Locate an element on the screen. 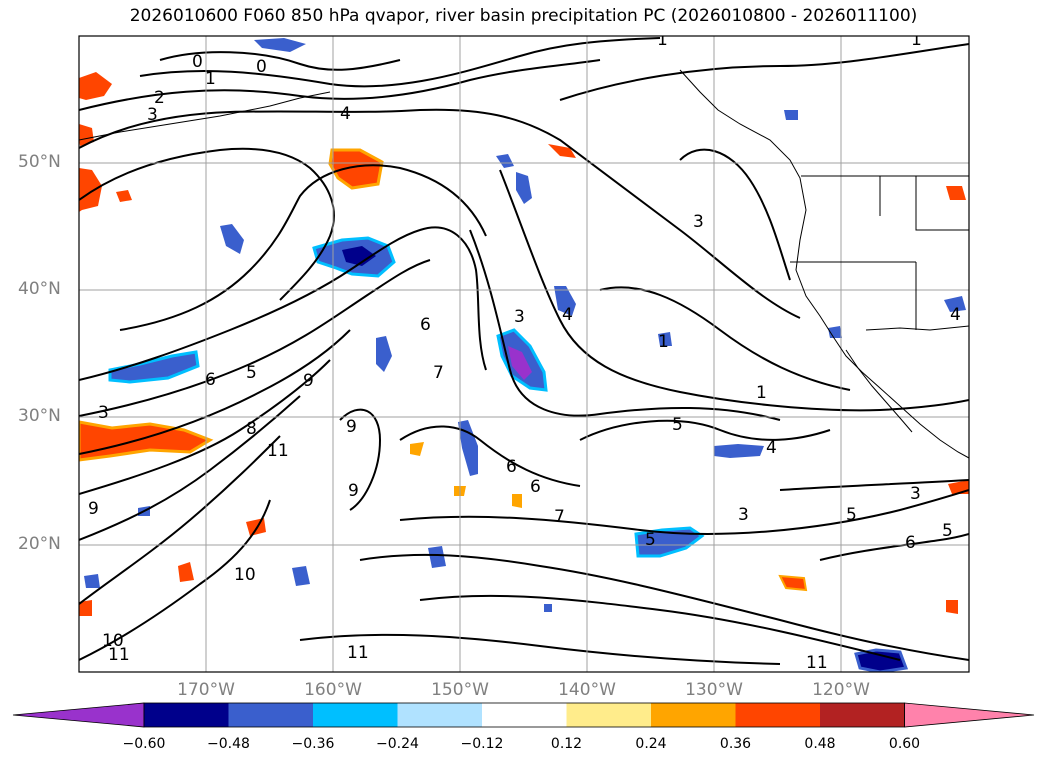 This screenshot has width=1047, height=765. colorbar is located at coordinates (523, 715).